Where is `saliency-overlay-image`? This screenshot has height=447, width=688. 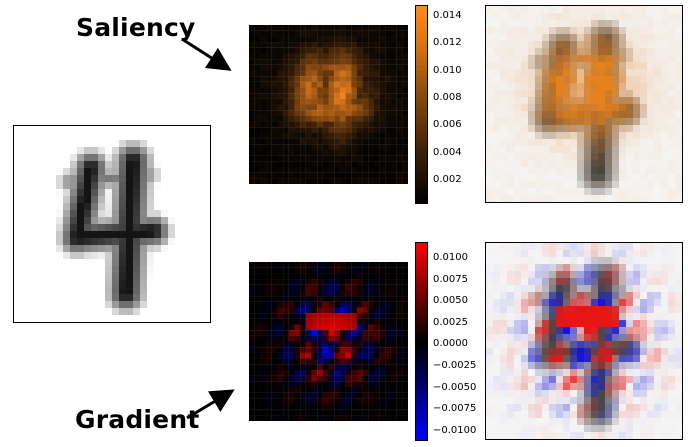
saliency-overlay-image is located at coordinates (584, 104).